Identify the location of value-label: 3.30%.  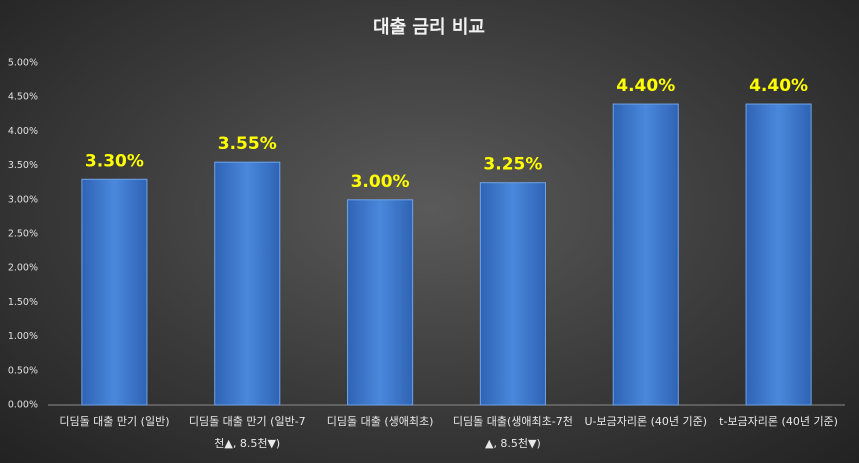
(114, 161).